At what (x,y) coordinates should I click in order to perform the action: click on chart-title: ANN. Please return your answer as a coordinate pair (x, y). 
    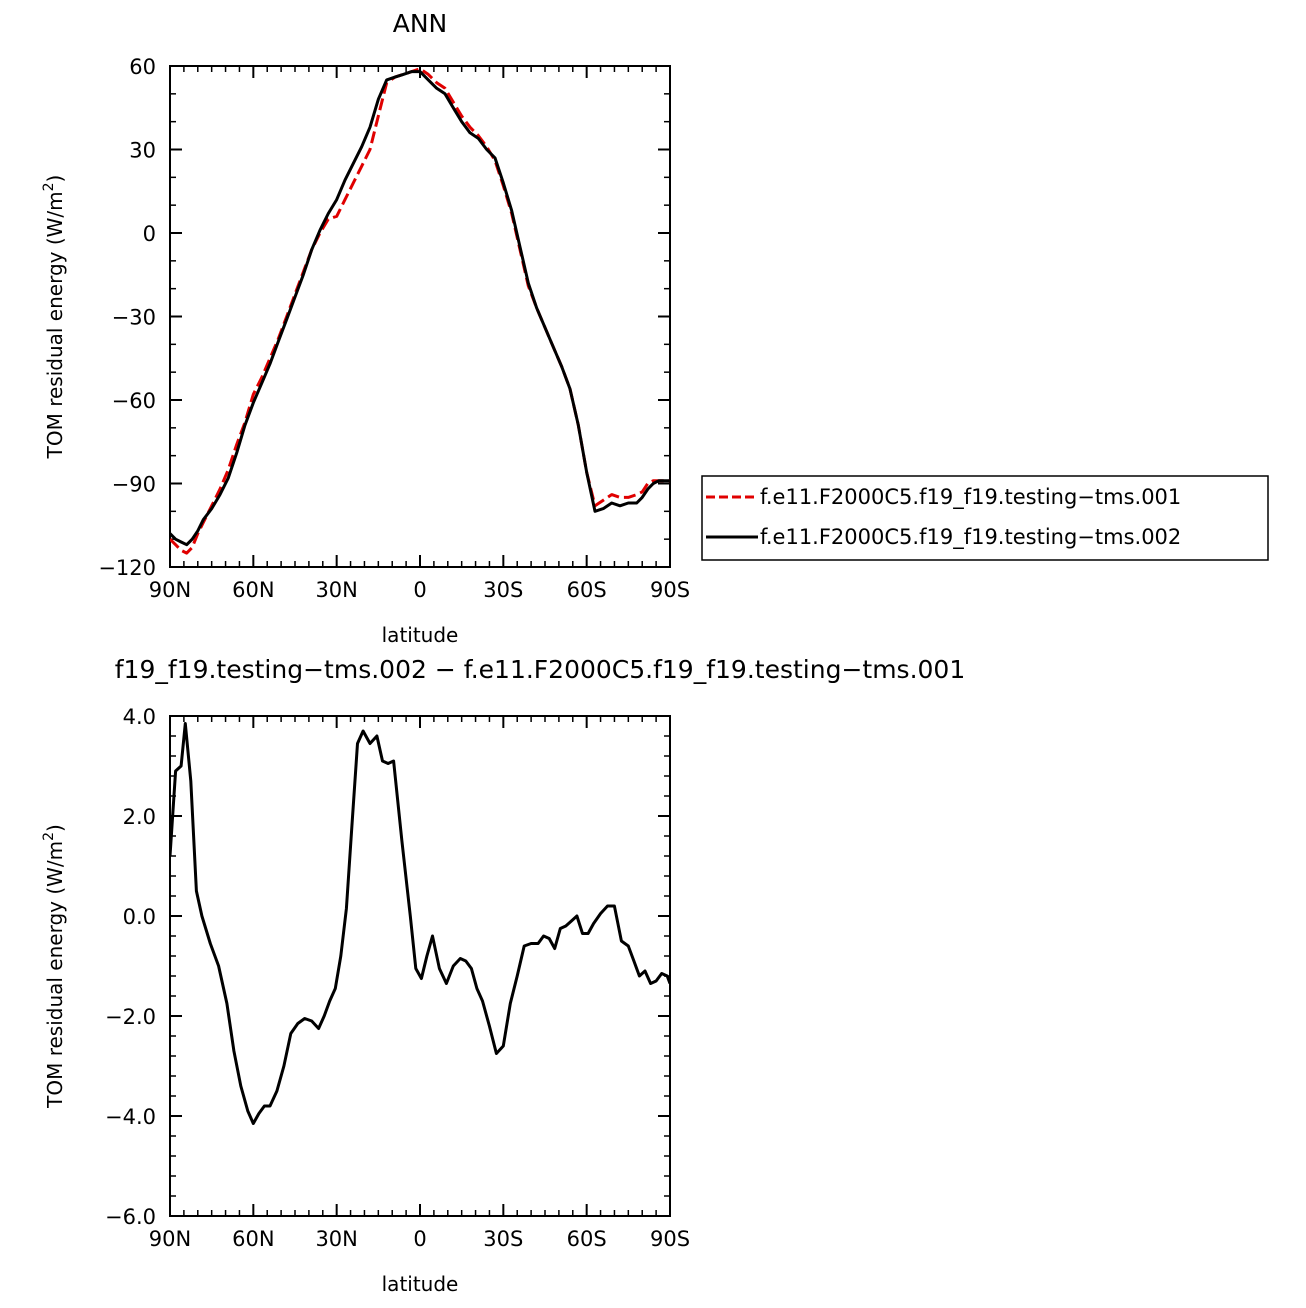
    Looking at the image, I should click on (420, 23).